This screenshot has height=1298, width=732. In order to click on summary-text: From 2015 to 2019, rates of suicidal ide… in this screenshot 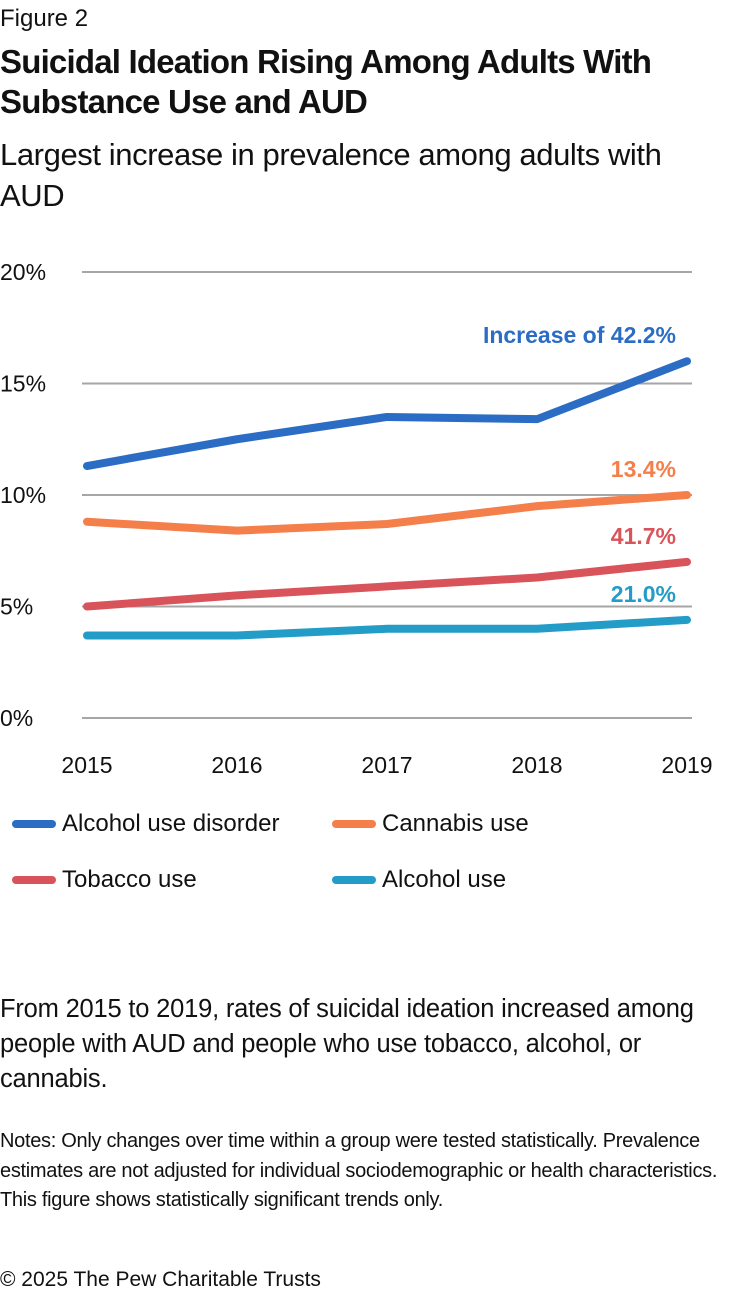, I will do `click(347, 1044)`.